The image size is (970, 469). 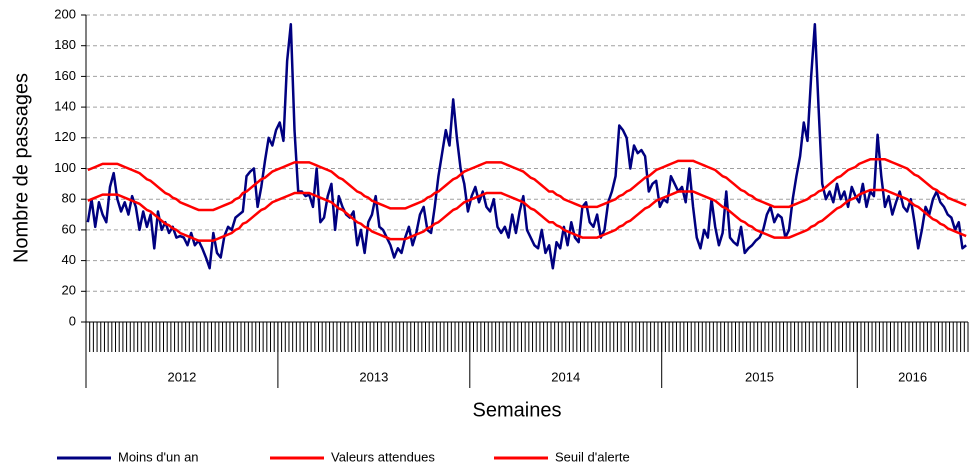 What do you see at coordinates (373, 376) in the screenshot?
I see `x-group-label: 2013` at bounding box center [373, 376].